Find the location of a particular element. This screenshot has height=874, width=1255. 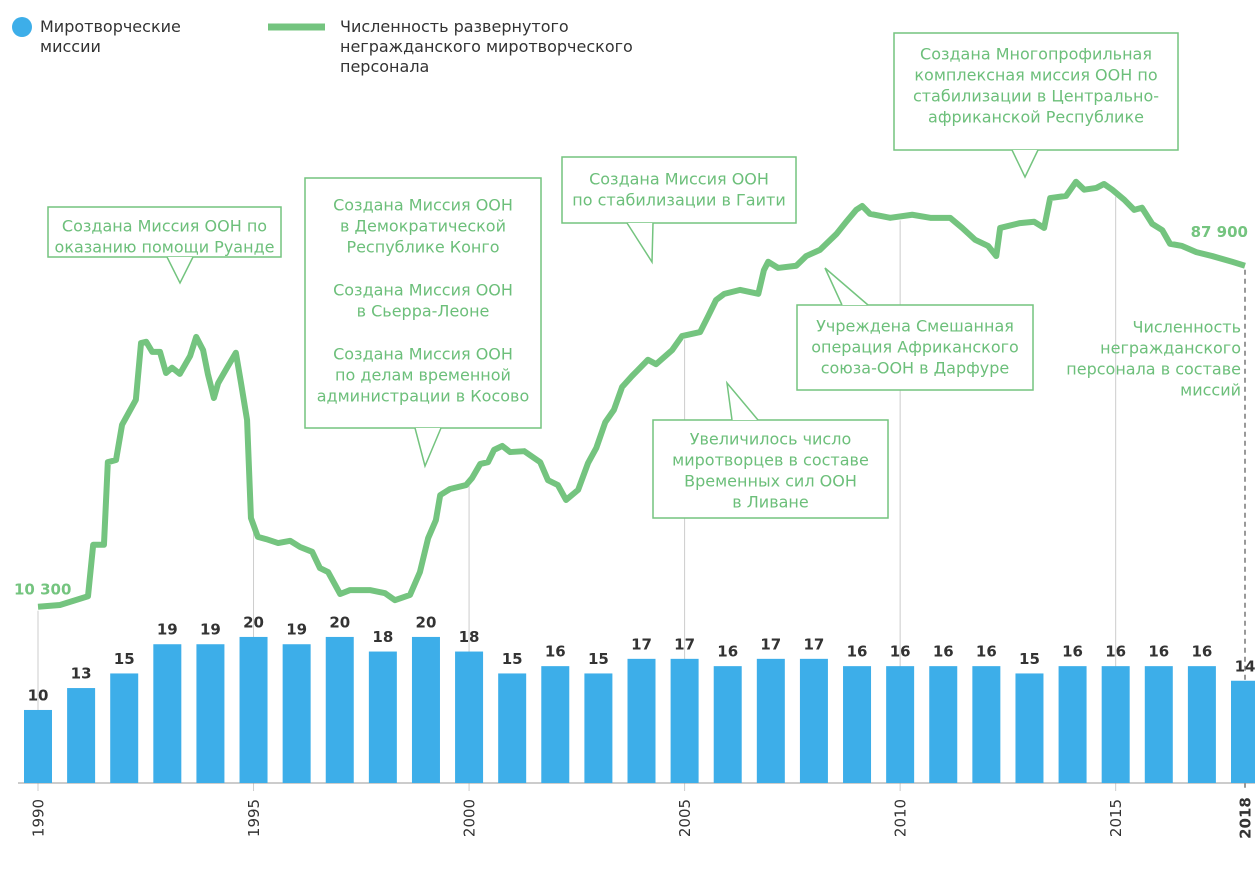

callout-text: Республике Конго is located at coordinates (422, 247).